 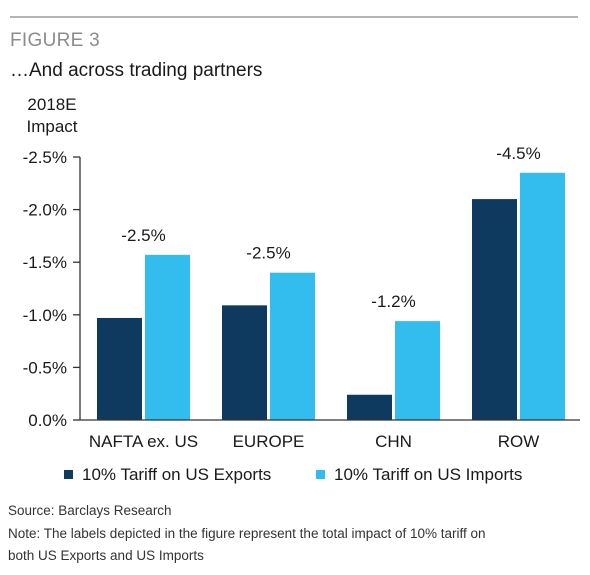 What do you see at coordinates (294, 17) in the screenshot?
I see `top-rule` at bounding box center [294, 17].